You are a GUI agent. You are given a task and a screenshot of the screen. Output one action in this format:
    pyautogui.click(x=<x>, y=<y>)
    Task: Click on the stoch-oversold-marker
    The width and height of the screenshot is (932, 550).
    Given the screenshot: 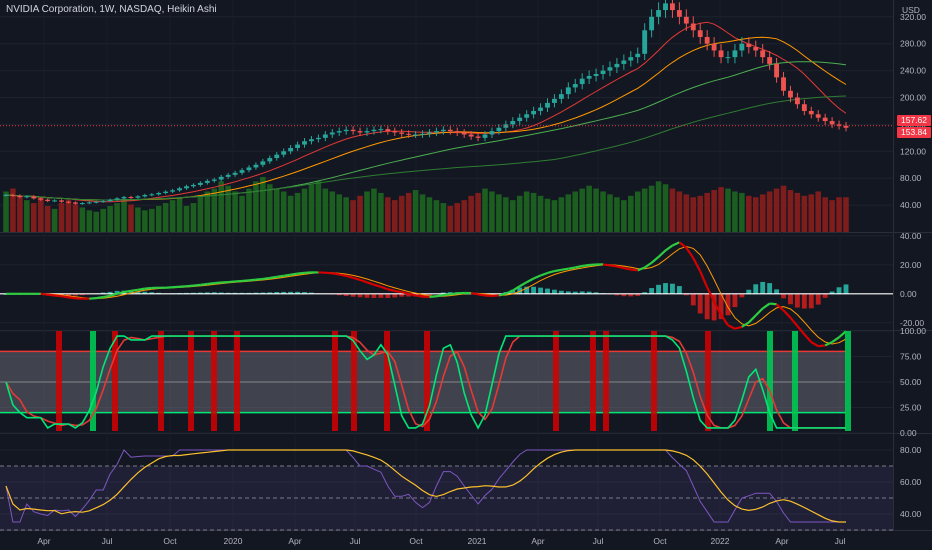 What is the action you would take?
    pyautogui.click(x=848, y=381)
    